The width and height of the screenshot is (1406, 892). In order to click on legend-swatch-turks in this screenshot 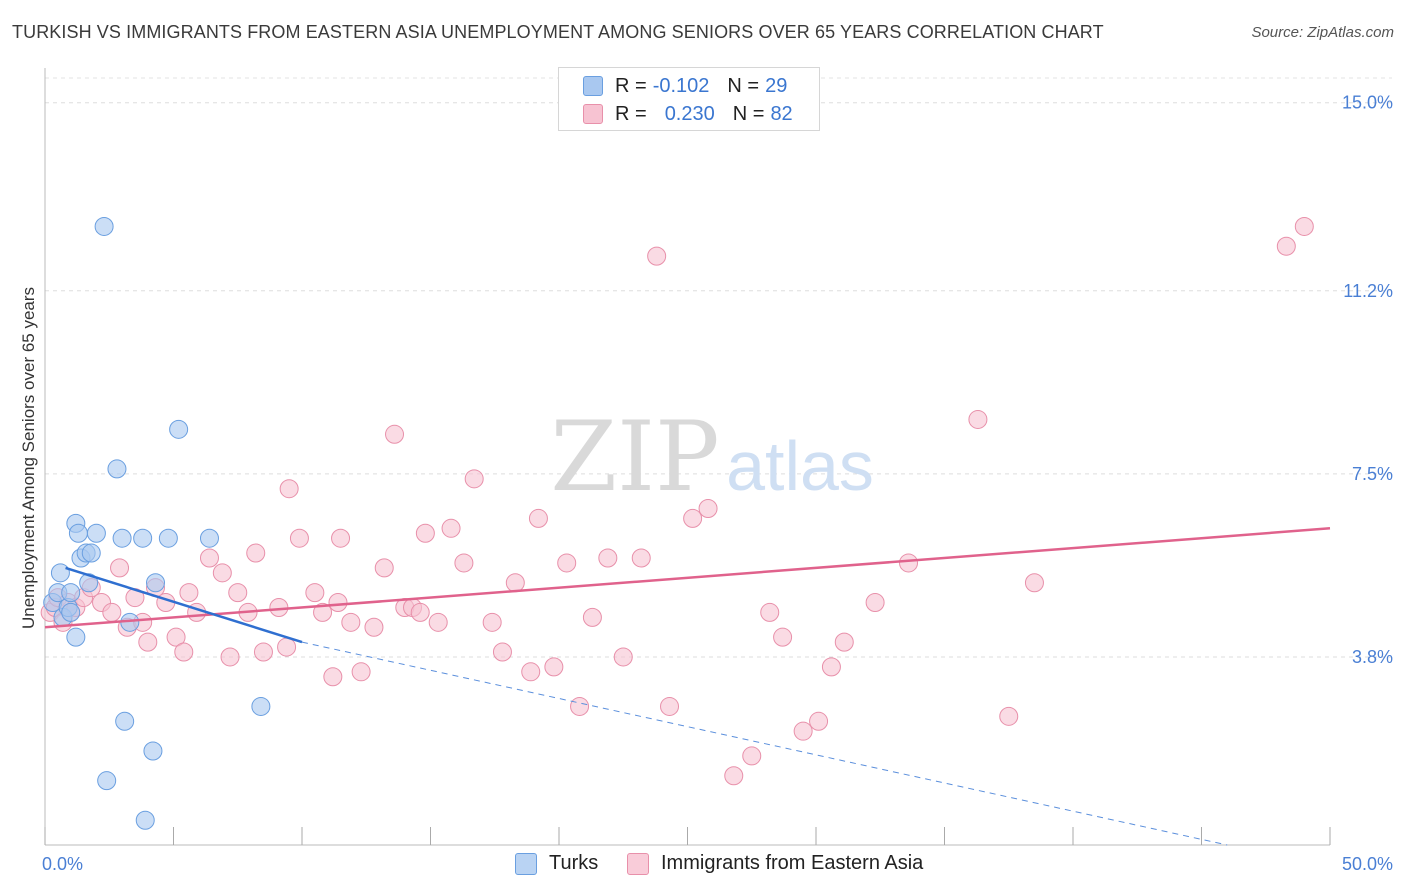, I will do `click(526, 863)`.